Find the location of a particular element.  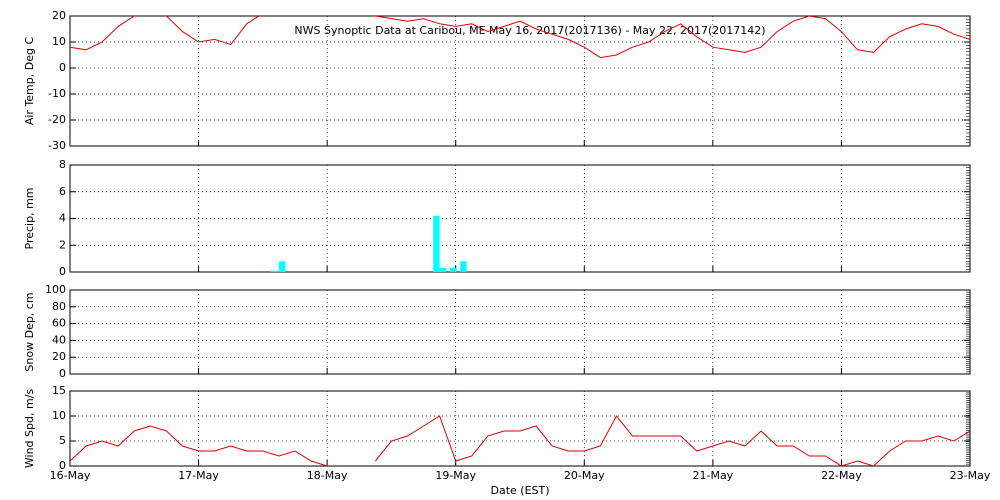

y-tick-label: -20 is located at coordinates (57, 119).